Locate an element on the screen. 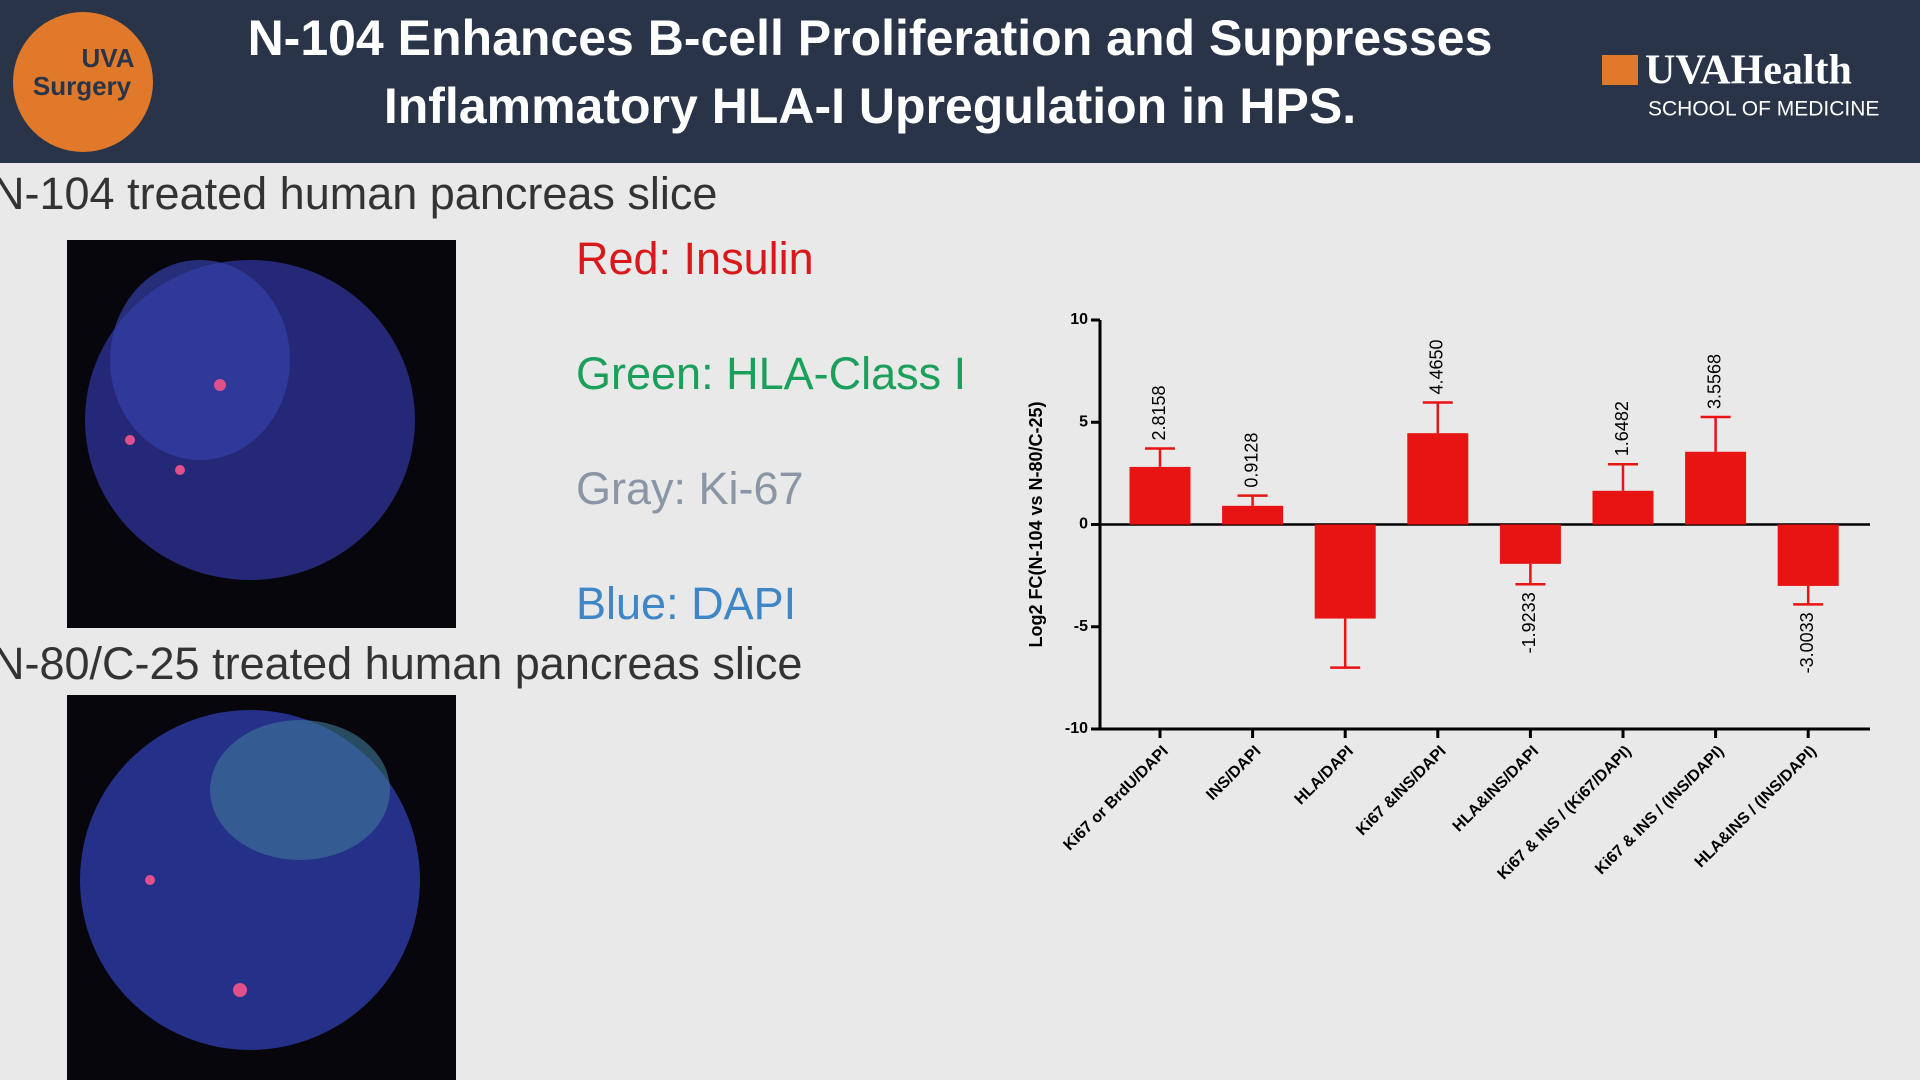 Image resolution: width=1920 pixels, height=1080 pixels. left-logo-text: UVA is located at coordinates (108, 58).